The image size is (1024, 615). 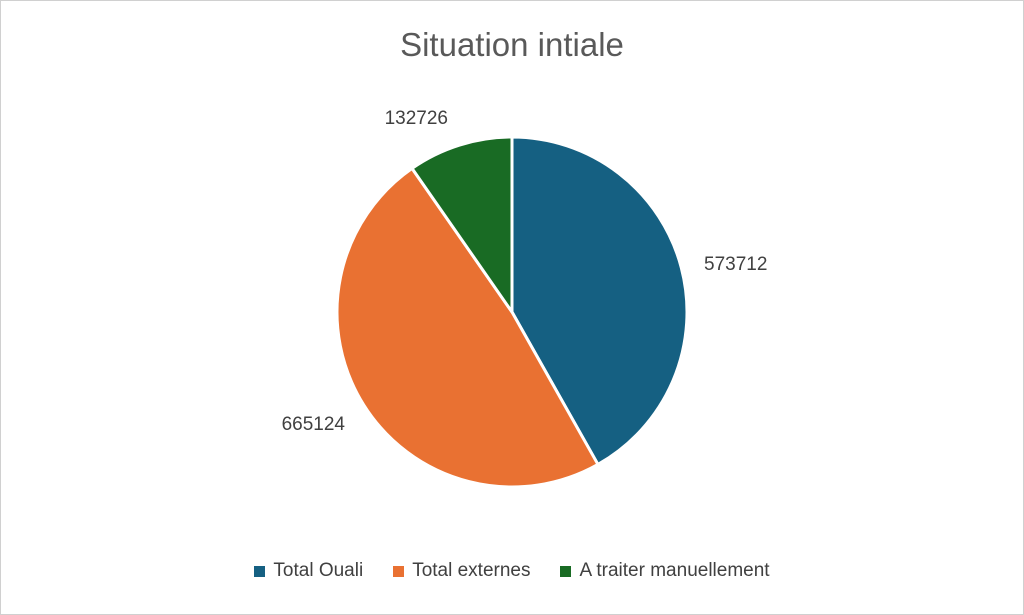 What do you see at coordinates (674, 570) in the screenshot?
I see `legend-label: A traiter manuellement` at bounding box center [674, 570].